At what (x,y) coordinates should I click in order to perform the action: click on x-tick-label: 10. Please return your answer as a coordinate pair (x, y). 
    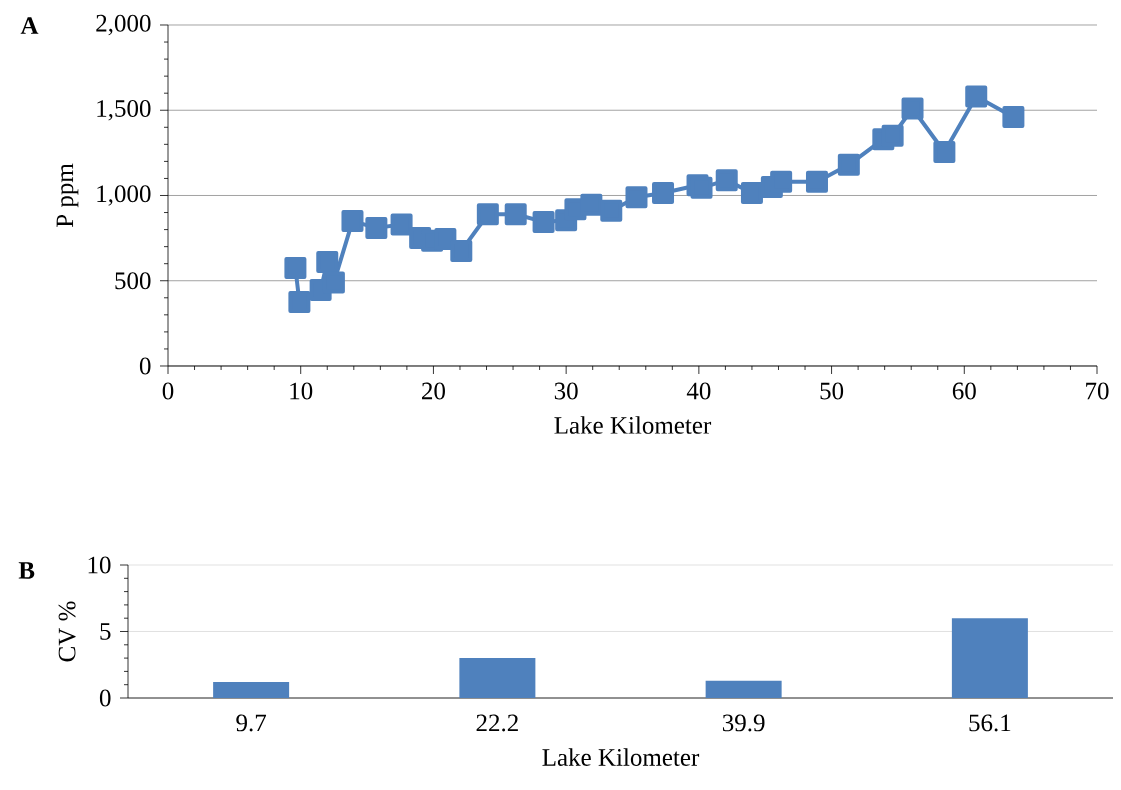
    Looking at the image, I should click on (301, 391).